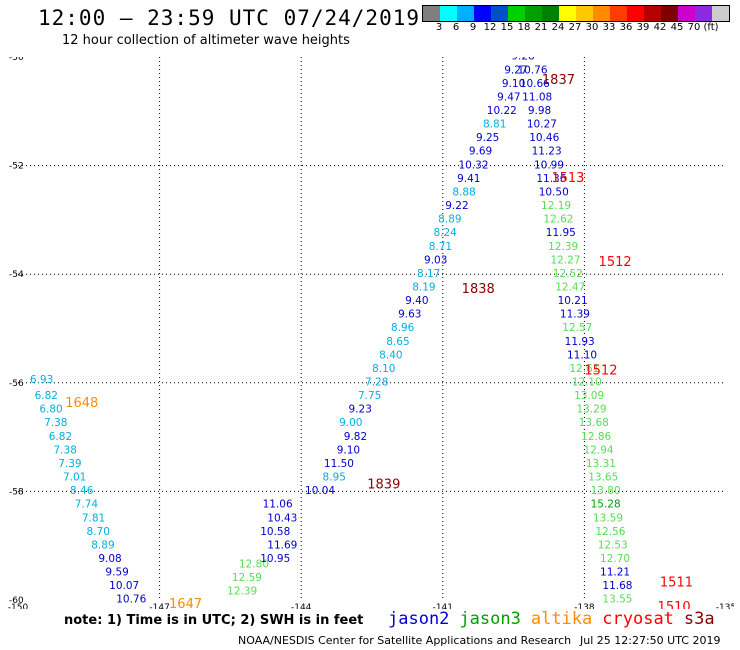 The image size is (740, 650). Describe the element at coordinates (558, 220) in the screenshot. I see `wave-height-value: 12.62` at that location.